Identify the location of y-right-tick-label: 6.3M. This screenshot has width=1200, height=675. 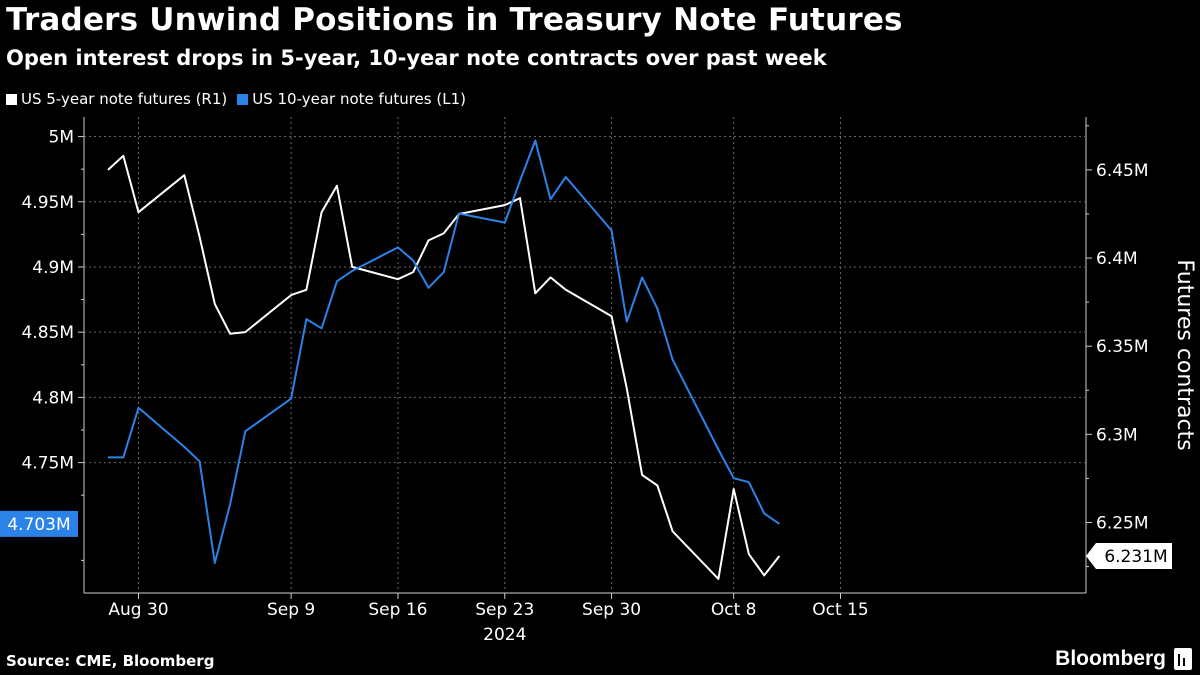
(1117, 435).